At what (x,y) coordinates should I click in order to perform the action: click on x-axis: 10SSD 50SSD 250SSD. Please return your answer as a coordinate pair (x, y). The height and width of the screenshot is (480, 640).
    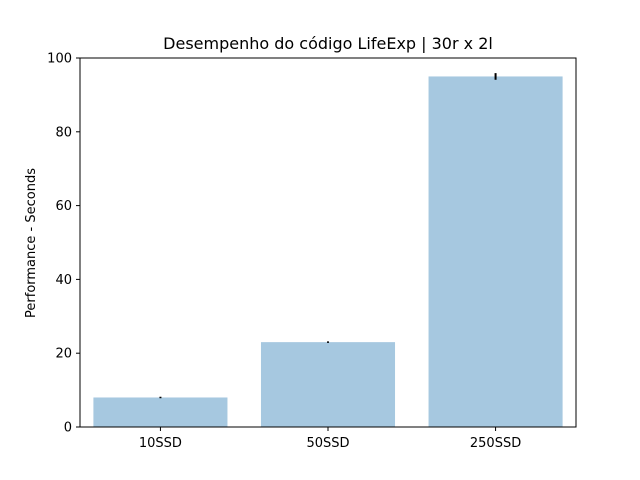
    Looking at the image, I should click on (330, 439).